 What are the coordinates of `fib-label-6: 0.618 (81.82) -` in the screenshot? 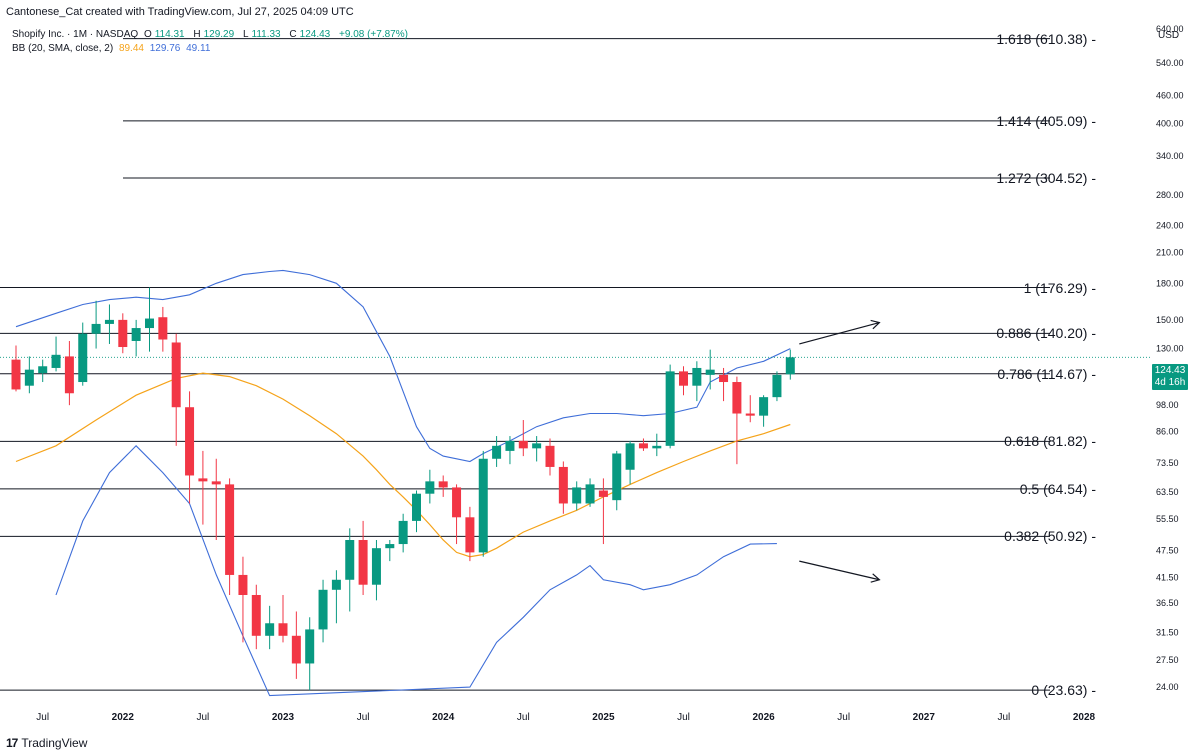 It's located at (1050, 441).